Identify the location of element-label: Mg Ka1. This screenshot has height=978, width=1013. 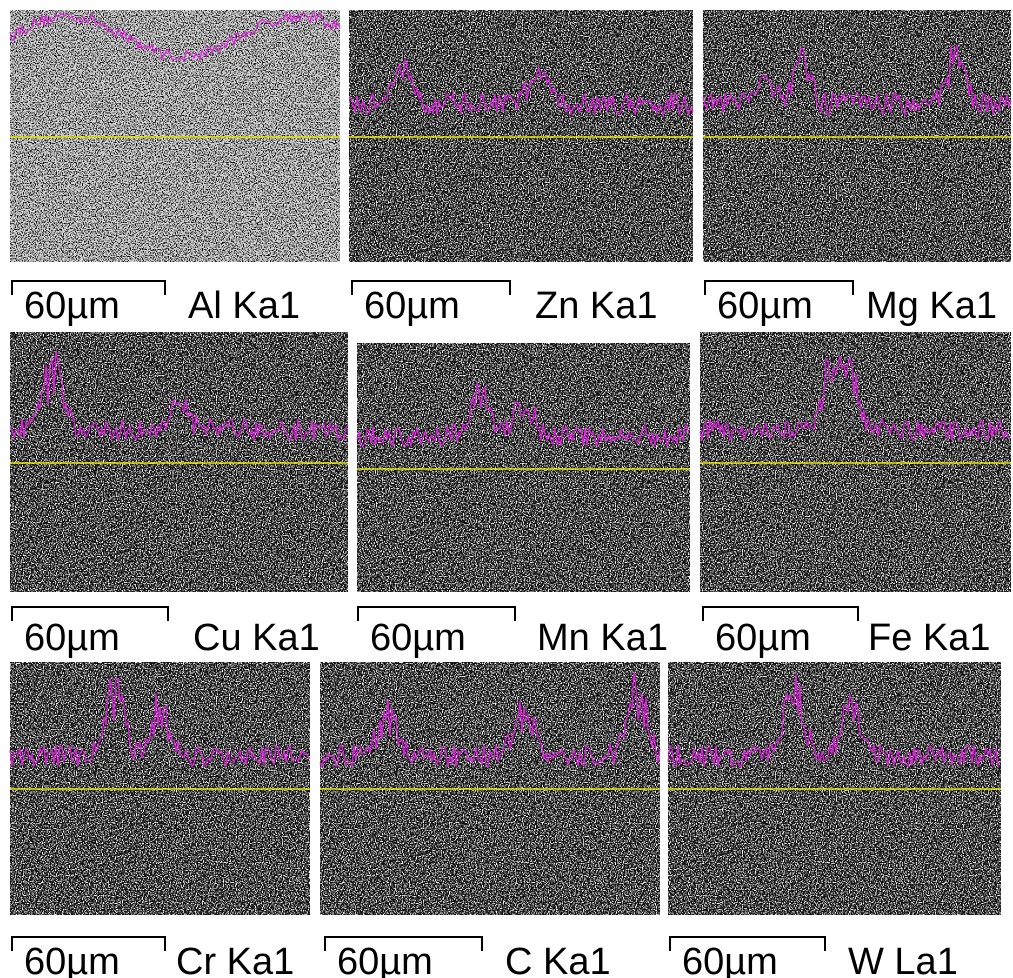
(931, 306).